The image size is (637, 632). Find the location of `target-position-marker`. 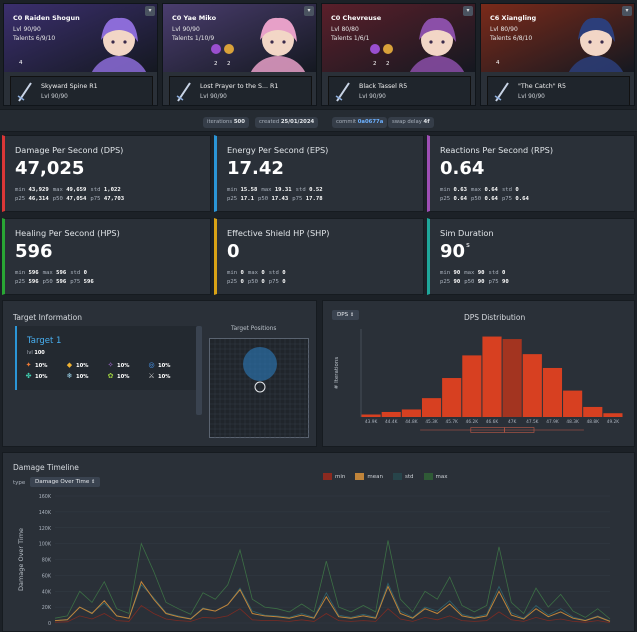

target-position-marker is located at coordinates (260, 364).